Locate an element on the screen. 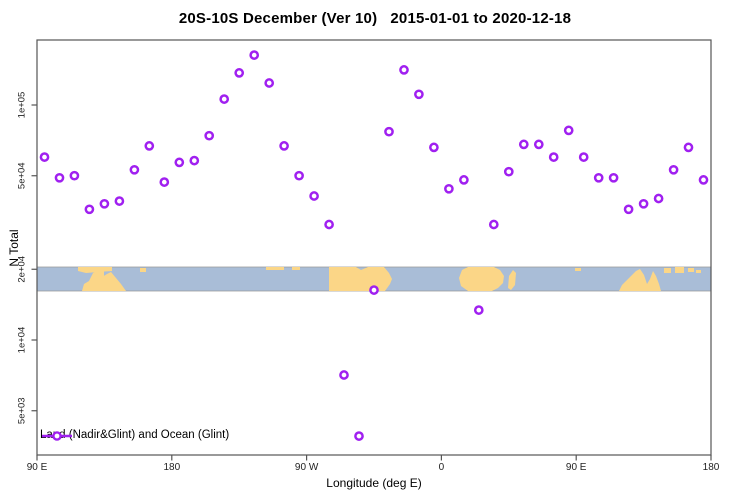 The height and width of the screenshot is (500, 750). land-patches is located at coordinates (389, 279).